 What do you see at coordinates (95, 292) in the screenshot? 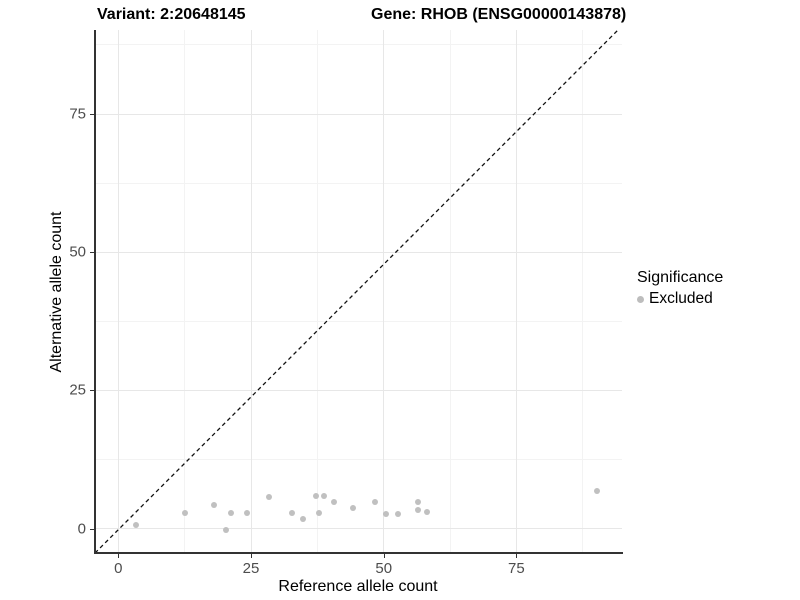
I see `y-axis-line` at bounding box center [95, 292].